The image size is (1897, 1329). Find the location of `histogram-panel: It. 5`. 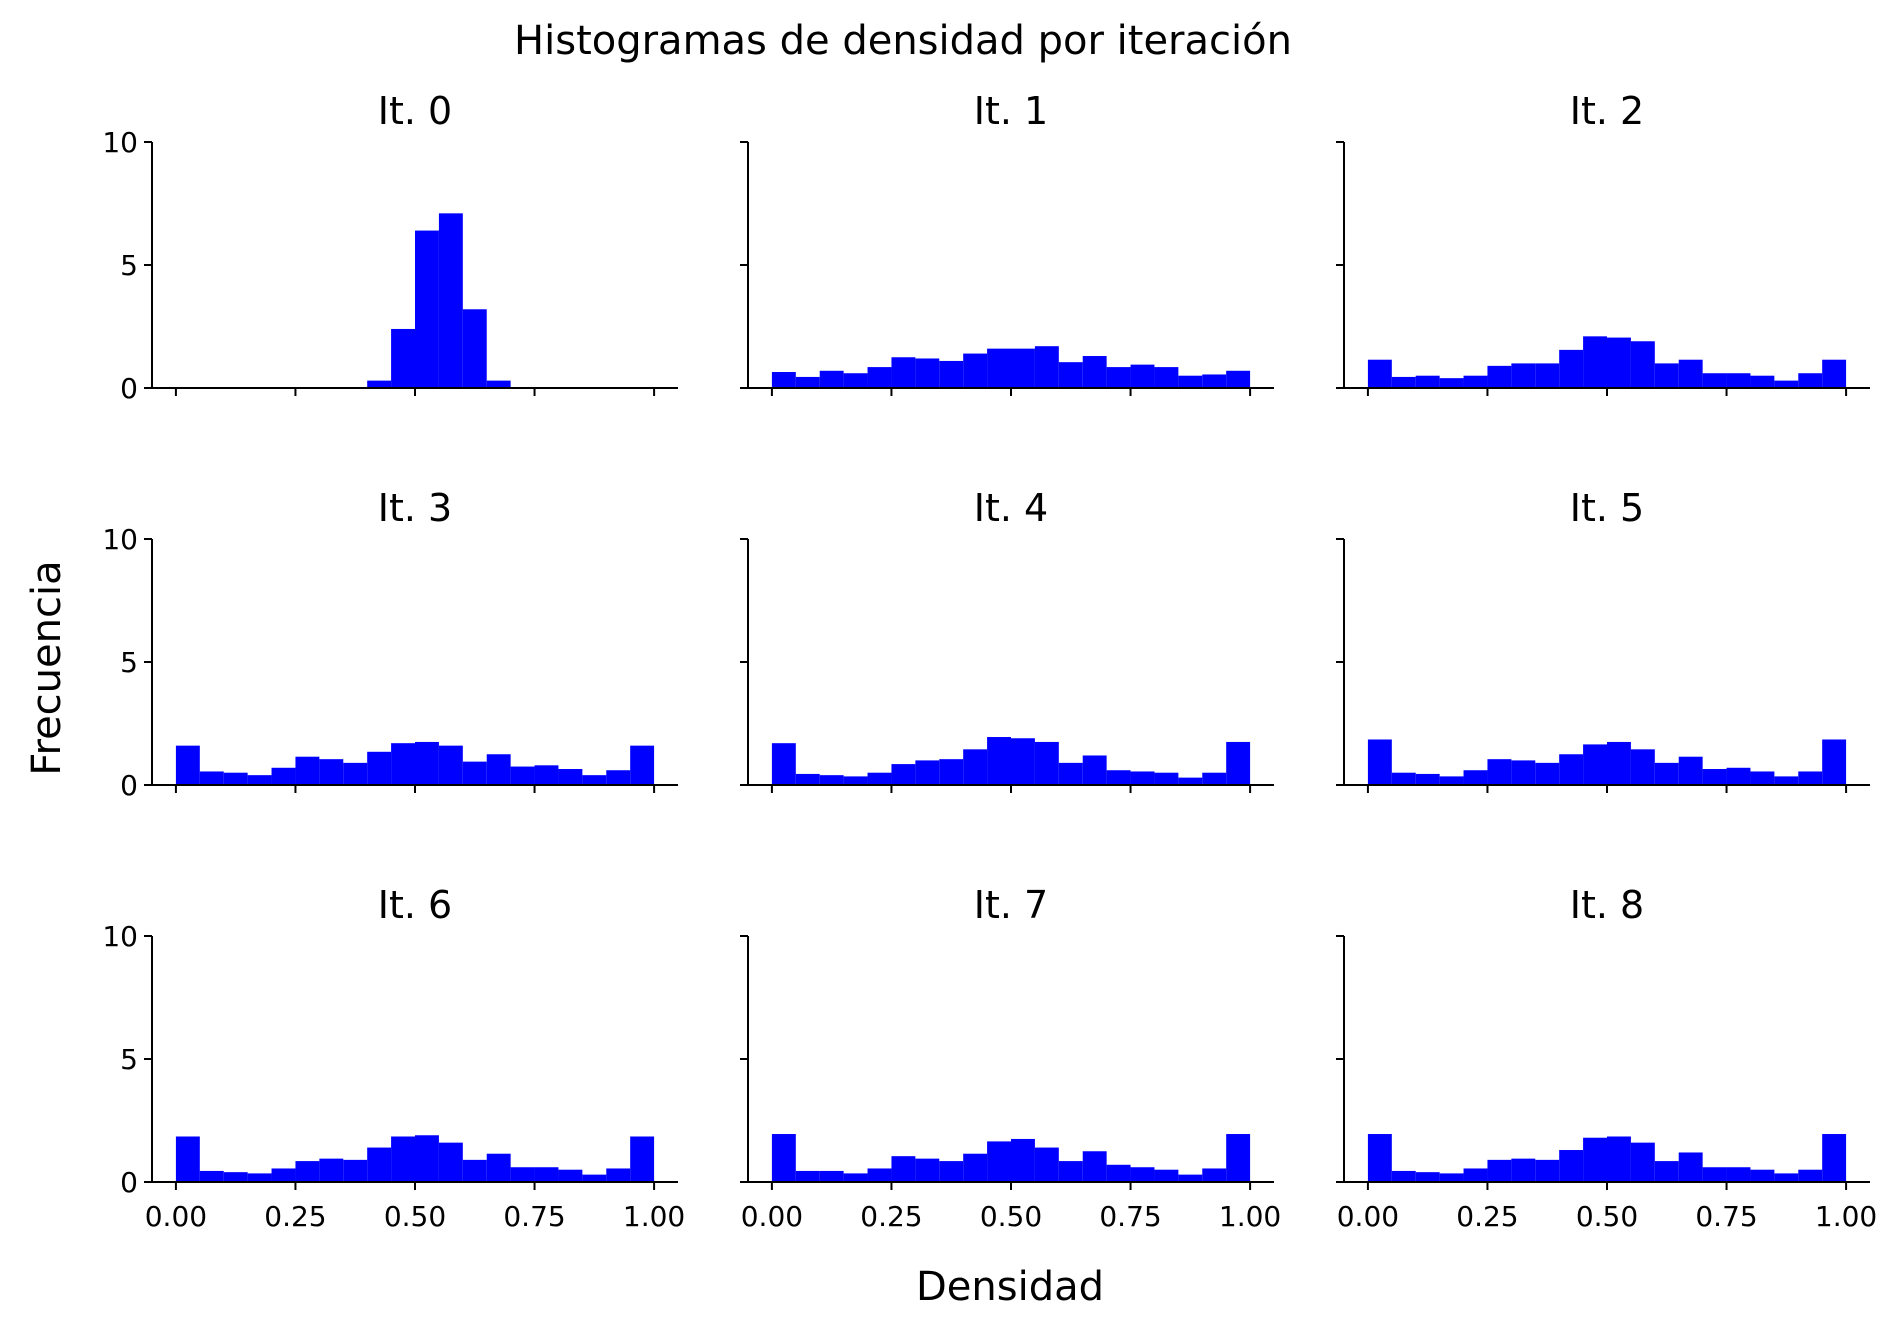

histogram-panel: It. 5 is located at coordinates (1603, 639).